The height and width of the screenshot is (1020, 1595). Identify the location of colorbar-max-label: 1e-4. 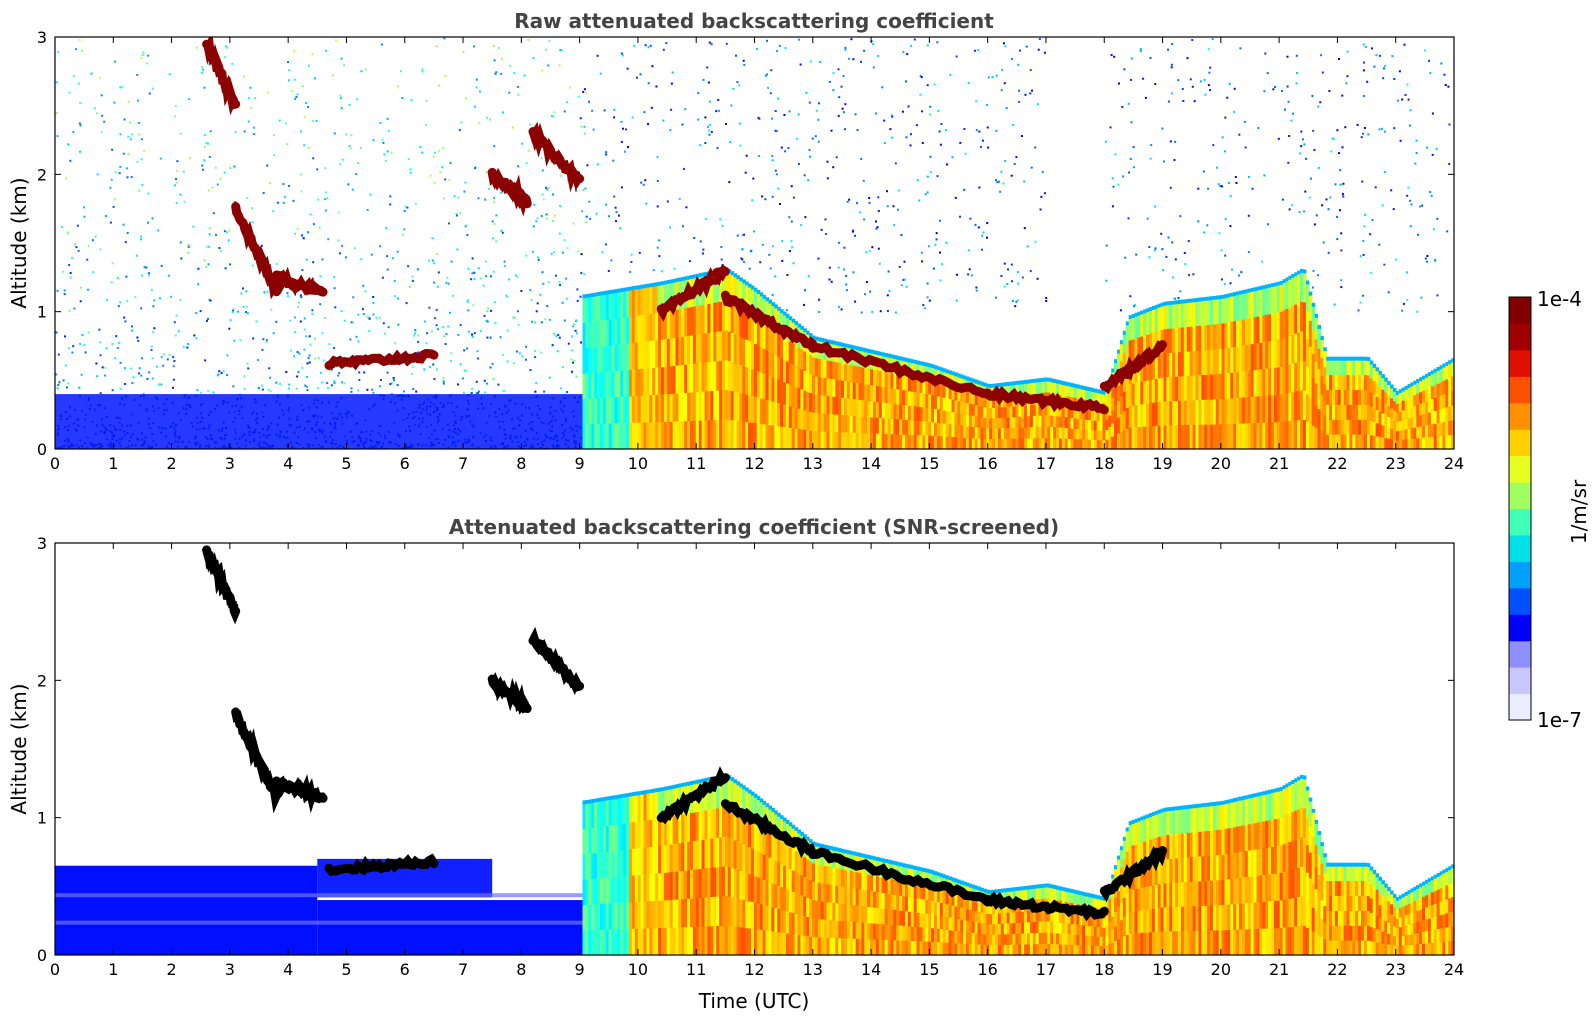
(1559, 299).